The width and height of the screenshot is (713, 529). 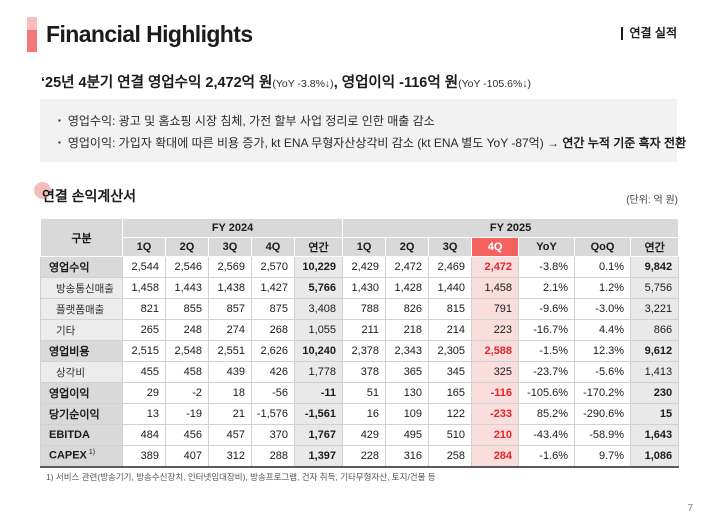 I want to click on table-cell: 12.3%, so click(x=603, y=351).